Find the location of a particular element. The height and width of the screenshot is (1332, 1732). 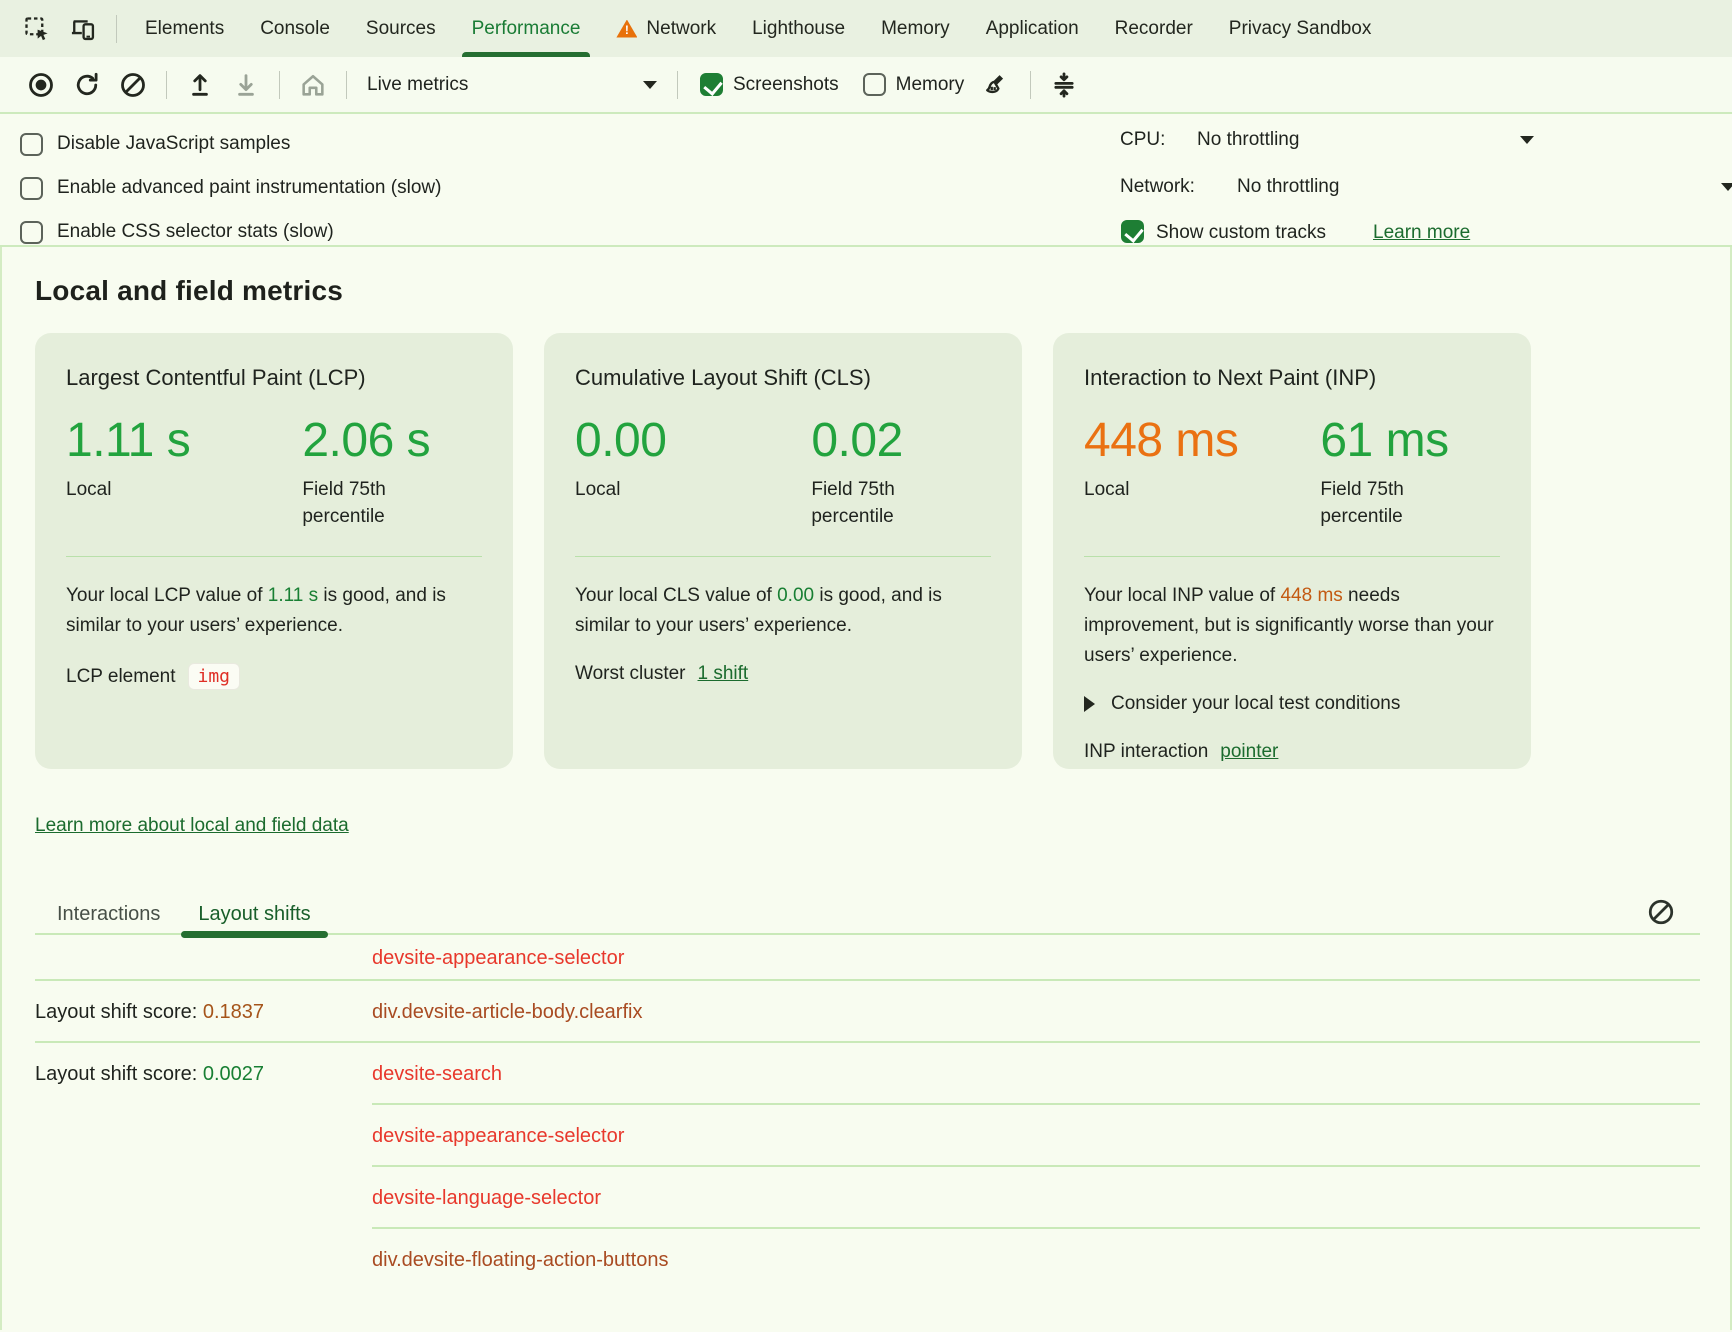

shift-node-link: div.devsite-floating-action-buttons is located at coordinates (520, 1259).